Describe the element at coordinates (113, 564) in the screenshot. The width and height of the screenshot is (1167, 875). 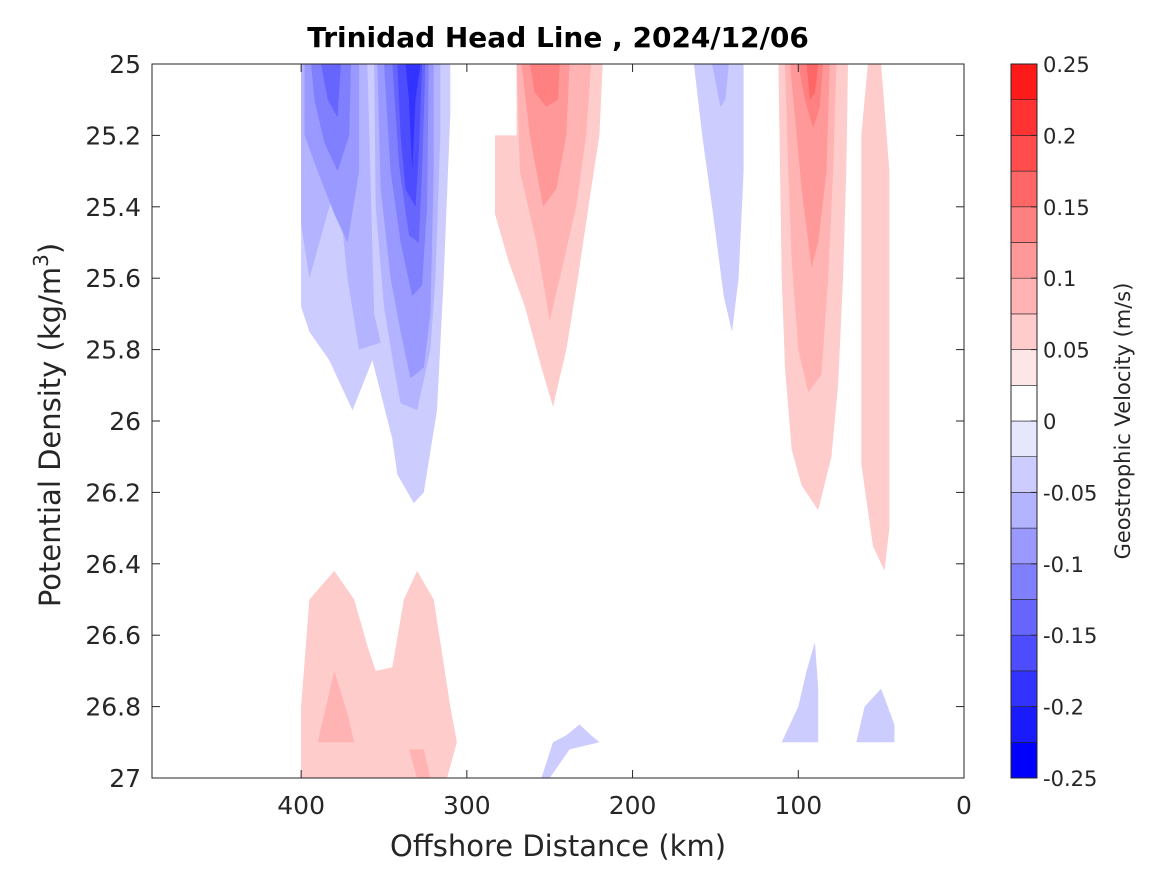
I see `y-tick-label: 26.4` at that location.